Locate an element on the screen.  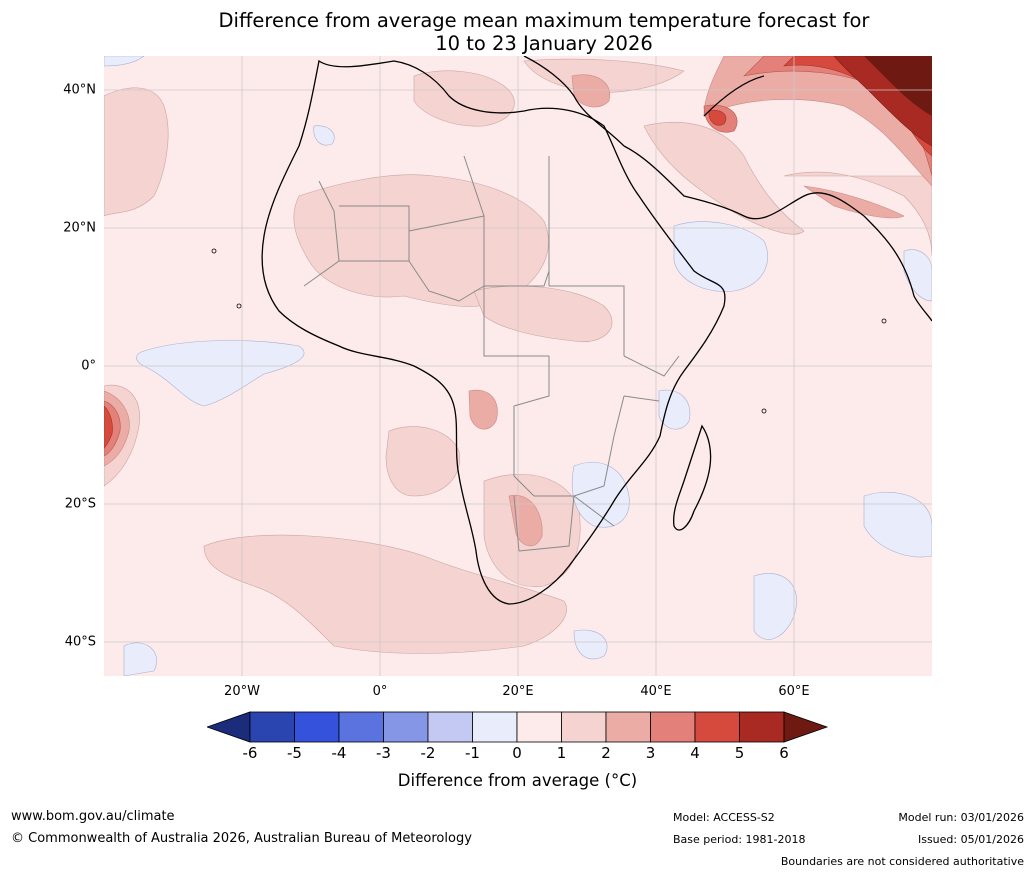
colorbar-title: Difference from average (°C) is located at coordinates (517, 780).